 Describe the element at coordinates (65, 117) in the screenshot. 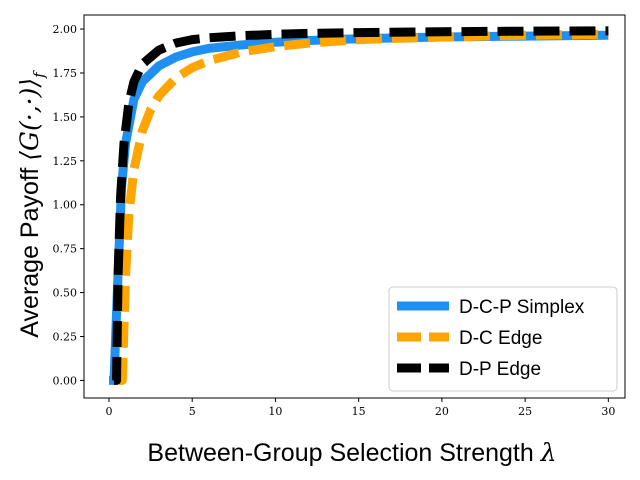

I see `y-tick-label: 1.50` at that location.